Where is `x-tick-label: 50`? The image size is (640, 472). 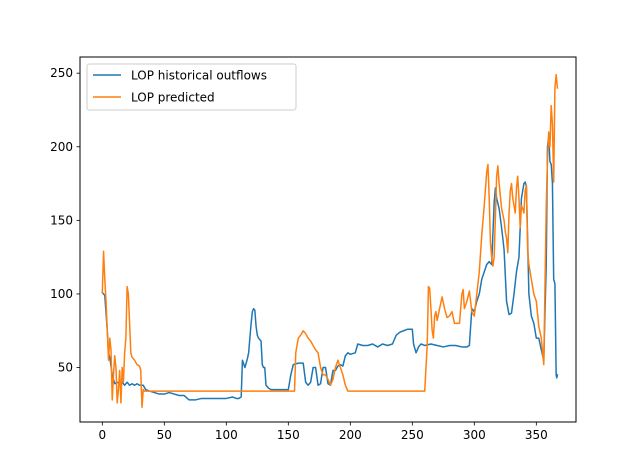 x-tick-label: 50 is located at coordinates (164, 435).